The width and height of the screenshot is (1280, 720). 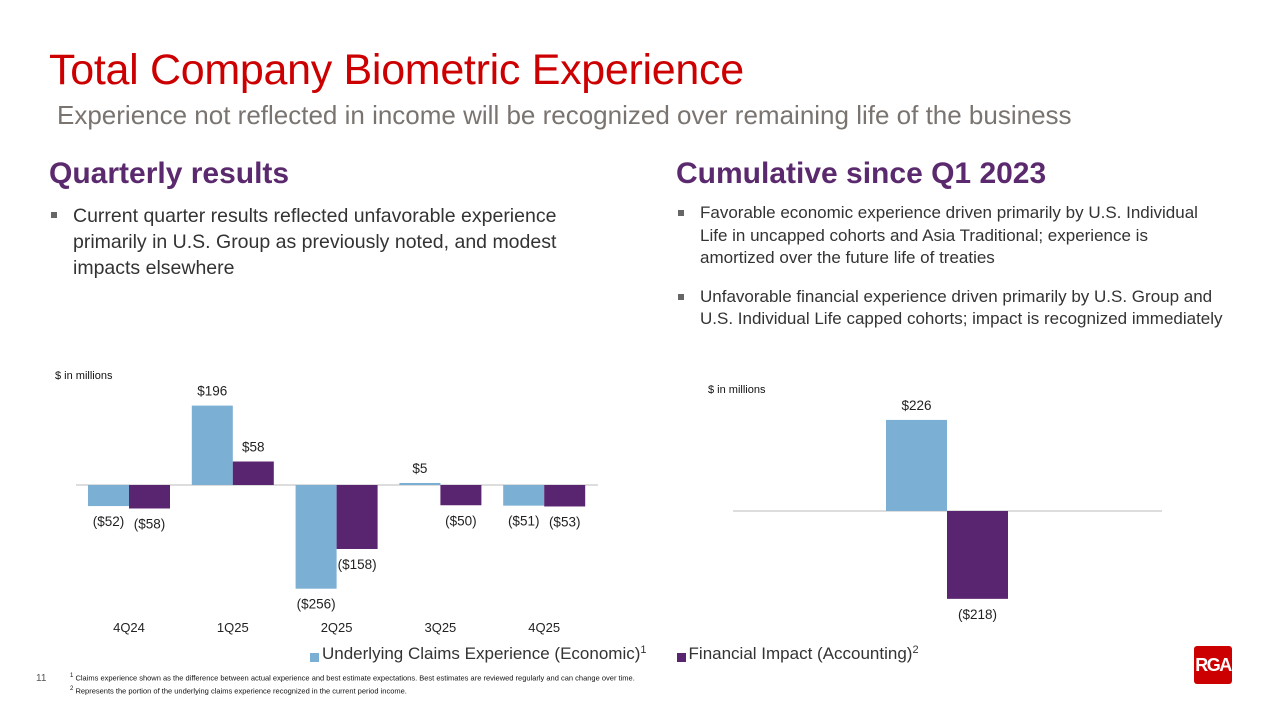 What do you see at coordinates (916, 405) in the screenshot?
I see `data-label: $226` at bounding box center [916, 405].